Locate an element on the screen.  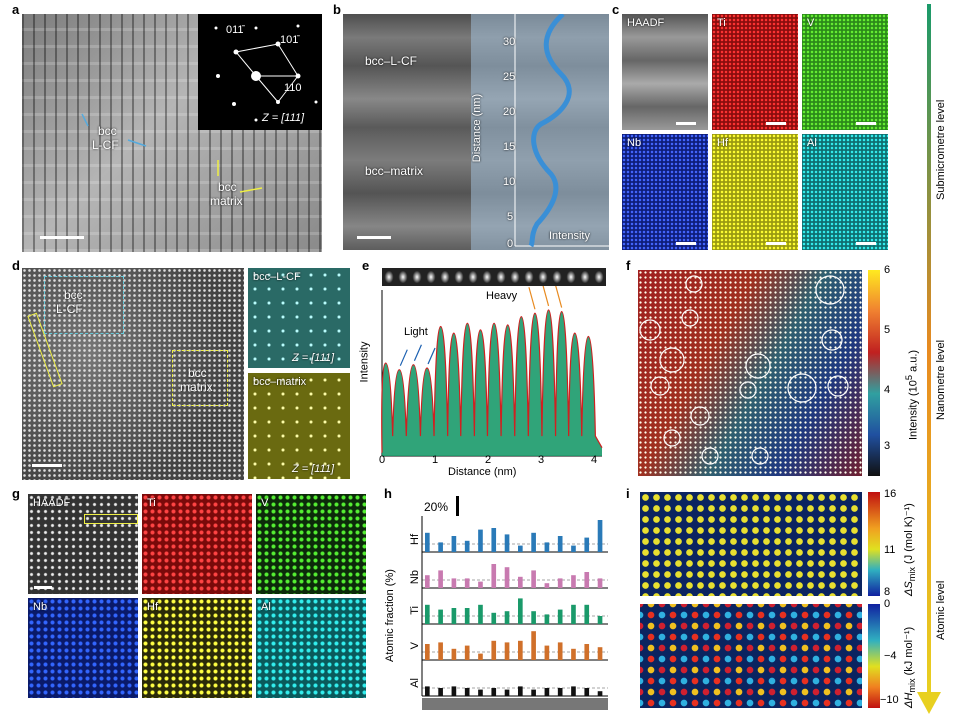
colorbar-f-label-sup: 5 is located at coordinates (909, 377).